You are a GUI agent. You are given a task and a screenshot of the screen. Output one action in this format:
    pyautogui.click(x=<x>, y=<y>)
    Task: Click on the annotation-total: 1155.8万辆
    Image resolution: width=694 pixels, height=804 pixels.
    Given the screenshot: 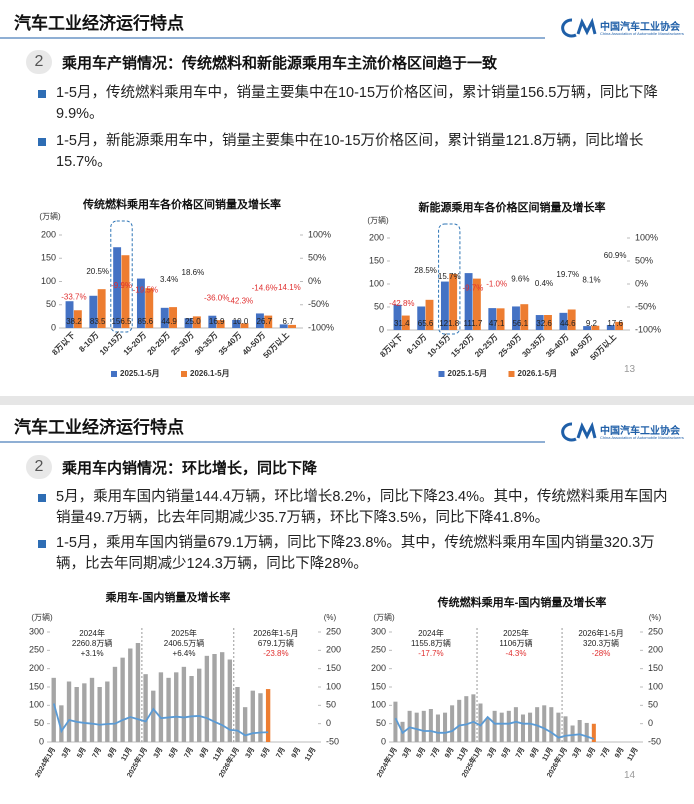 What is the action you would take?
    pyautogui.click(x=431, y=643)
    